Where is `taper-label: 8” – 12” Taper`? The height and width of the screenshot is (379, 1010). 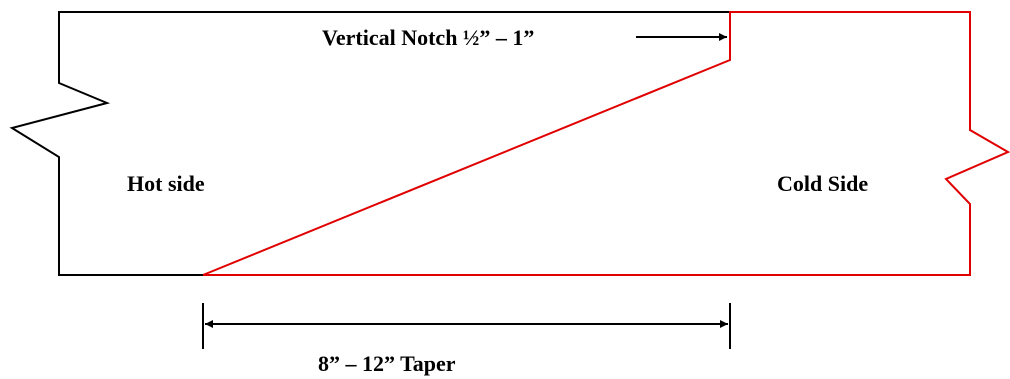 taper-label: 8” – 12” Taper is located at coordinates (387, 363).